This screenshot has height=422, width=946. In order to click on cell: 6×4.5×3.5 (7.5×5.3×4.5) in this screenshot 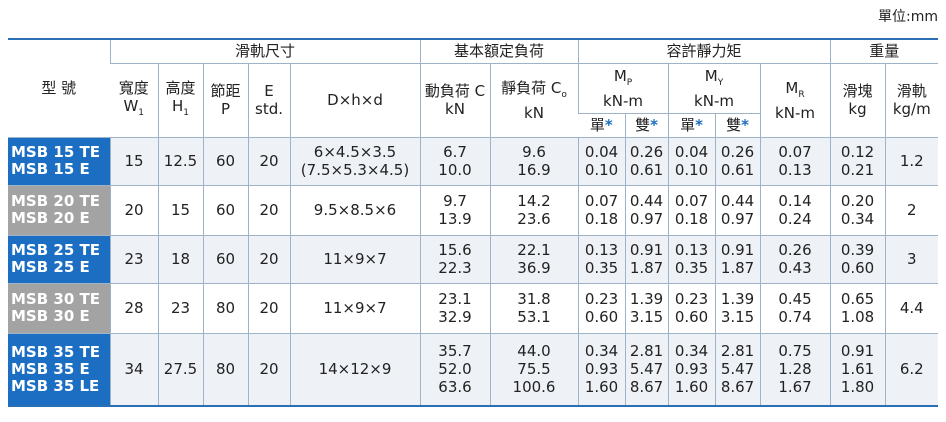, I will do `click(354, 161)`.